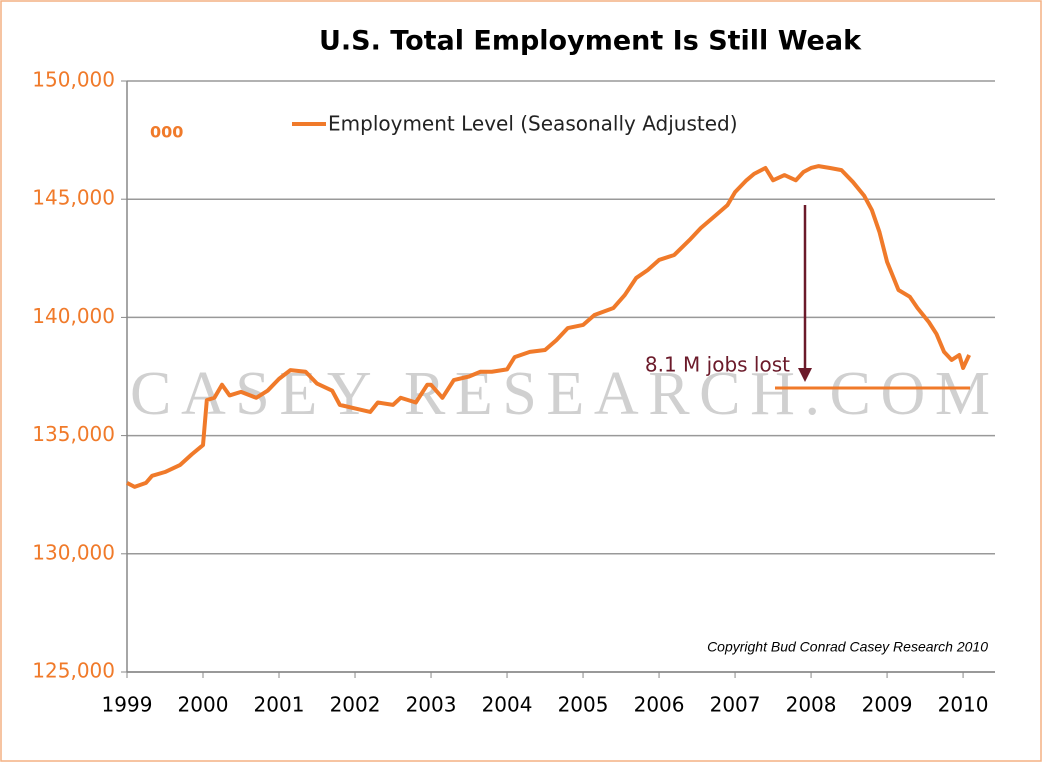  Describe the element at coordinates (583, 705) in the screenshot. I see `x-tick-label: 2005` at that location.